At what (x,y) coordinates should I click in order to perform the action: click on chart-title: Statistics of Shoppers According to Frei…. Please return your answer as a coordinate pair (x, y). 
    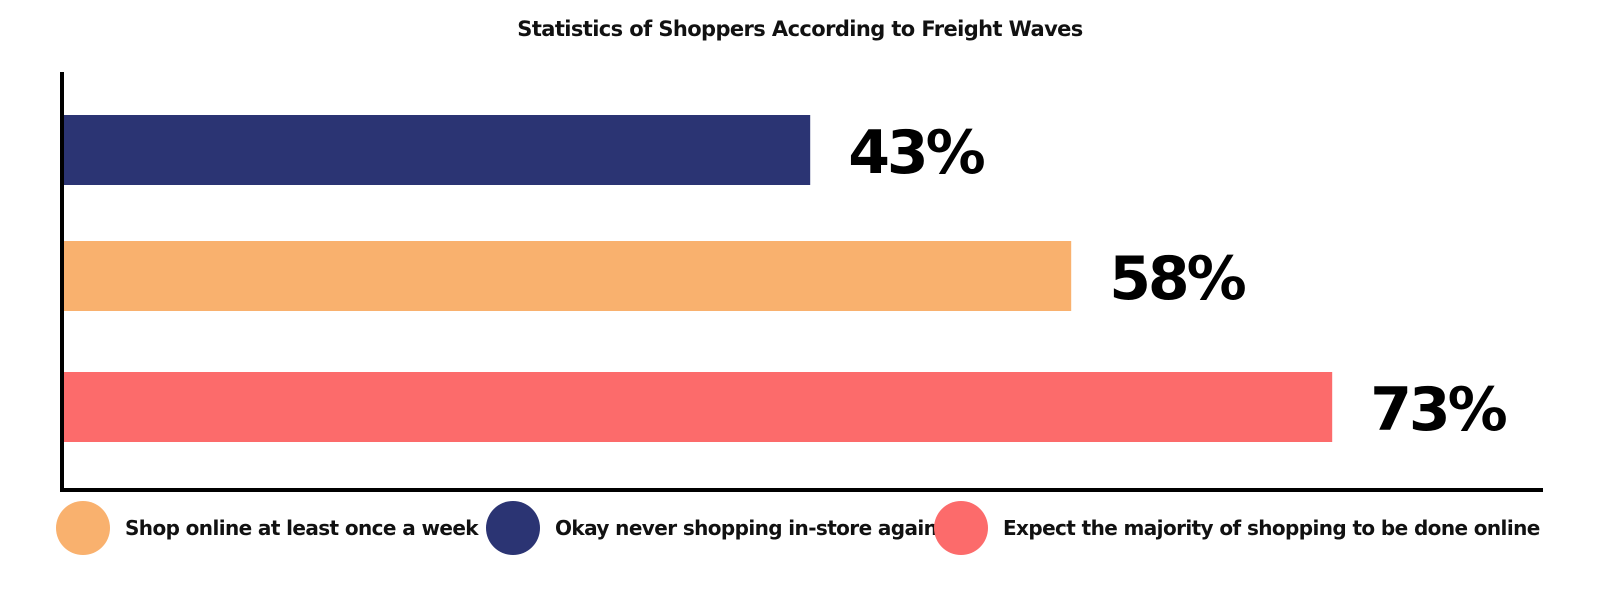
    Looking at the image, I should click on (799, 29).